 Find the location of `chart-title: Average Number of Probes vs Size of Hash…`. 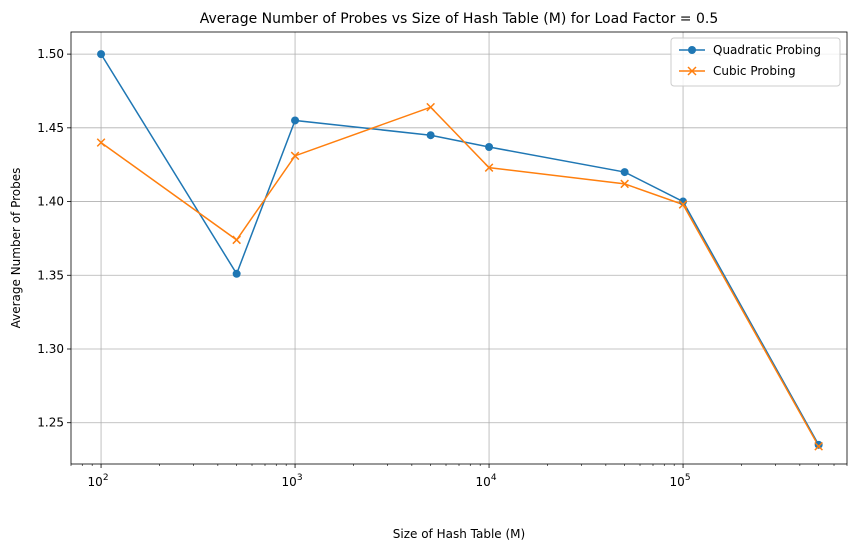

chart-title: Average Number of Probes vs Size of Hash… is located at coordinates (459, 19).